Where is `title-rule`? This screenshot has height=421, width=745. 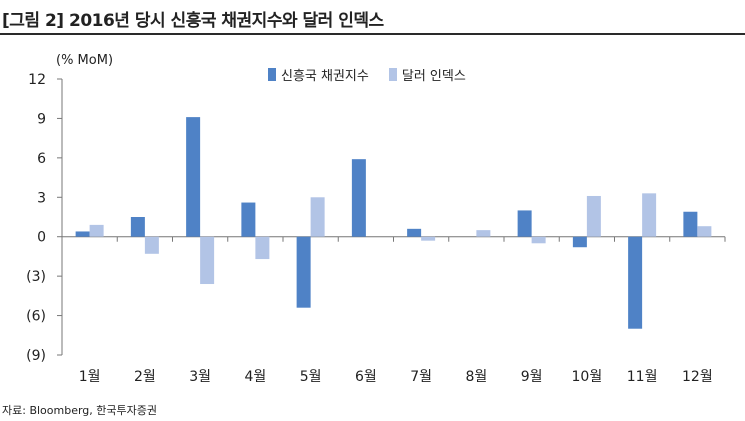
title-rule is located at coordinates (372, 34).